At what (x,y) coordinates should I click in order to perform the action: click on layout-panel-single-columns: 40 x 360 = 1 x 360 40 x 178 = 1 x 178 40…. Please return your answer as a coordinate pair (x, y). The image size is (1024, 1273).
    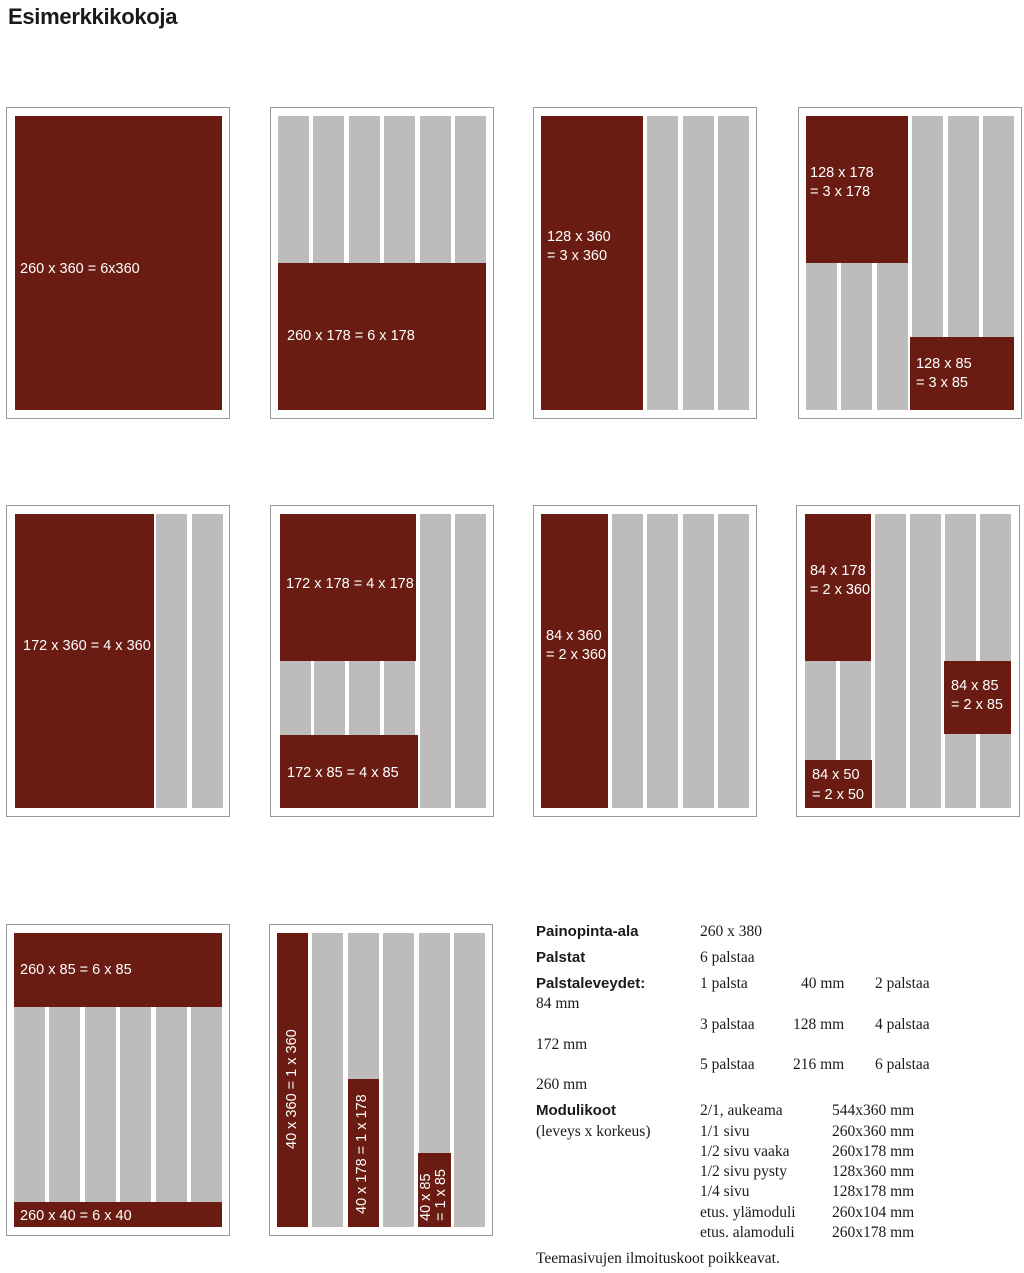
    Looking at the image, I should click on (381, 1080).